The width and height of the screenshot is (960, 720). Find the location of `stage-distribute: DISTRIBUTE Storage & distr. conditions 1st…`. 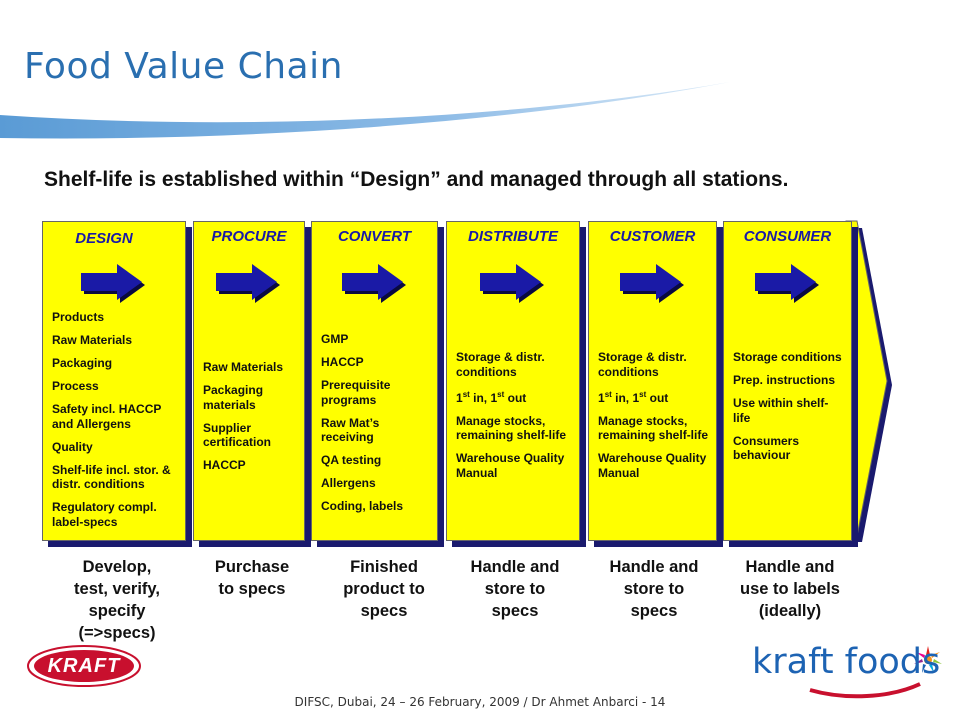

stage-distribute: DISTRIBUTE Storage & distr. conditions 1st… is located at coordinates (513, 381).